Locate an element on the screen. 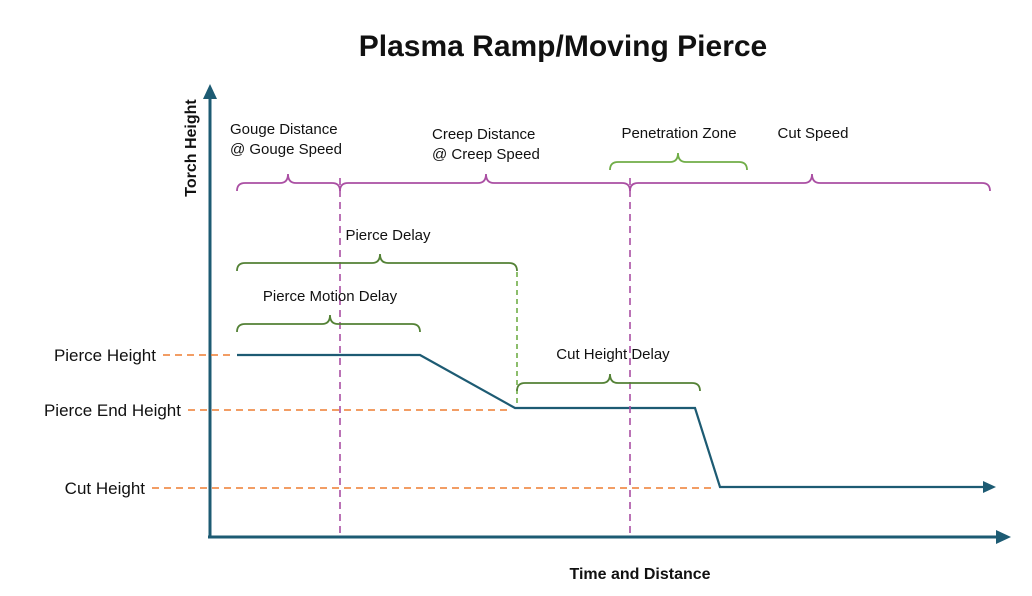 This screenshot has height=596, width=1032. x-axis-label: Time and Distance is located at coordinates (639, 574).